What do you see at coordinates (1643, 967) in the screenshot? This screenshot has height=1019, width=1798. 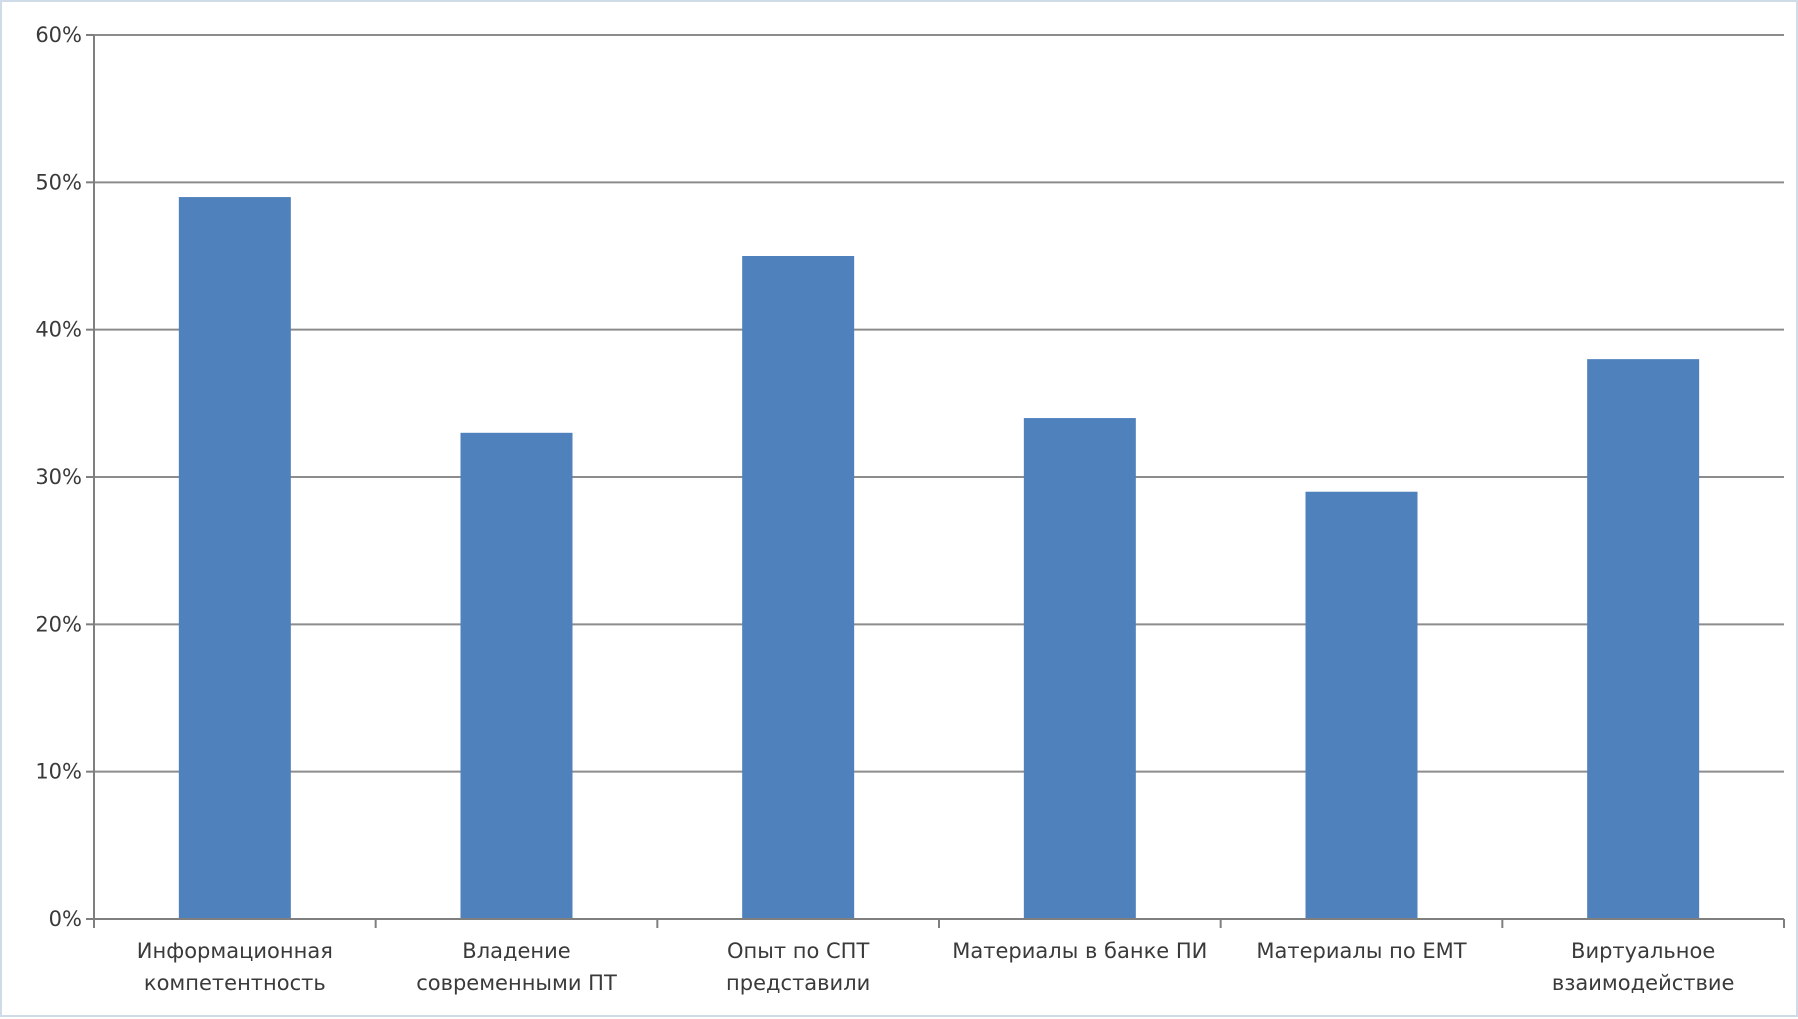 I see `x-category-label: Виртуальное взаимодействие` at bounding box center [1643, 967].